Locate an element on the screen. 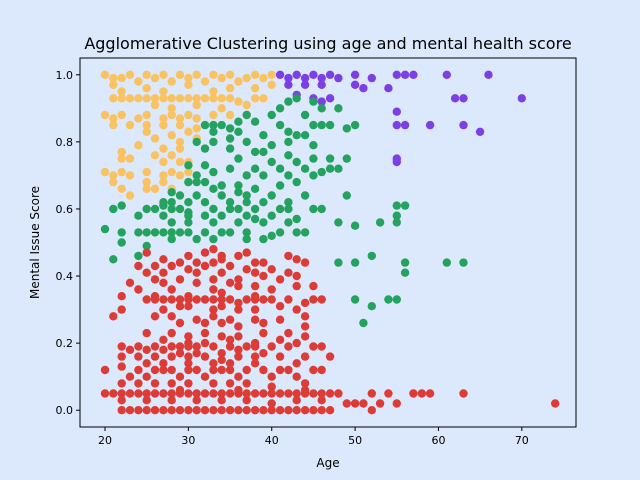  y-axis-ticks: 0.0 0.2 0.4 0.6 0.8 1.0 is located at coordinates (68, 243).